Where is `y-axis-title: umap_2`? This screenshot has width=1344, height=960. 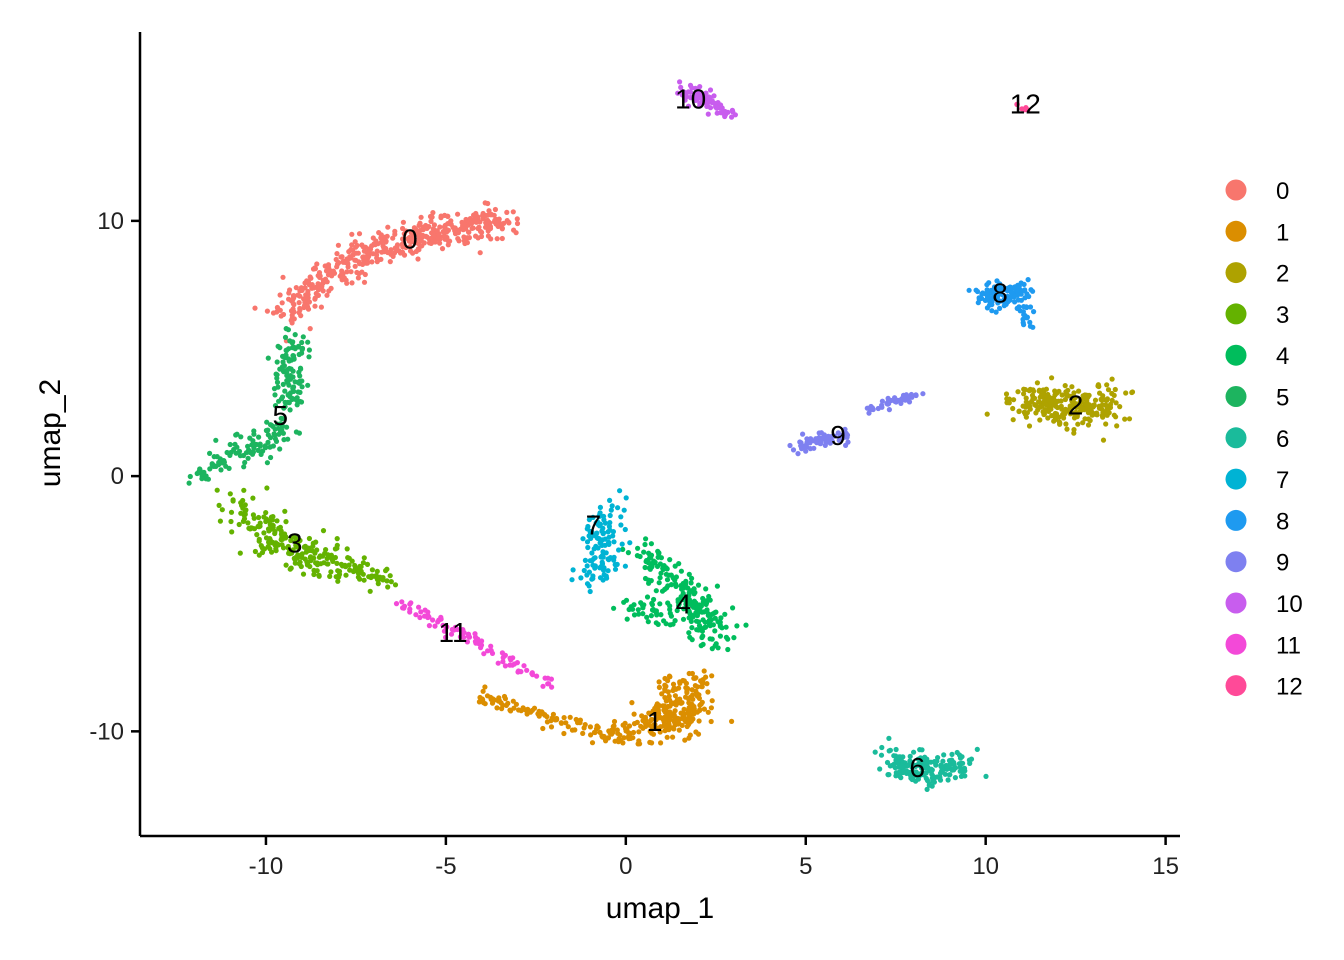 y-axis-title: umap_2 is located at coordinates (50, 433).